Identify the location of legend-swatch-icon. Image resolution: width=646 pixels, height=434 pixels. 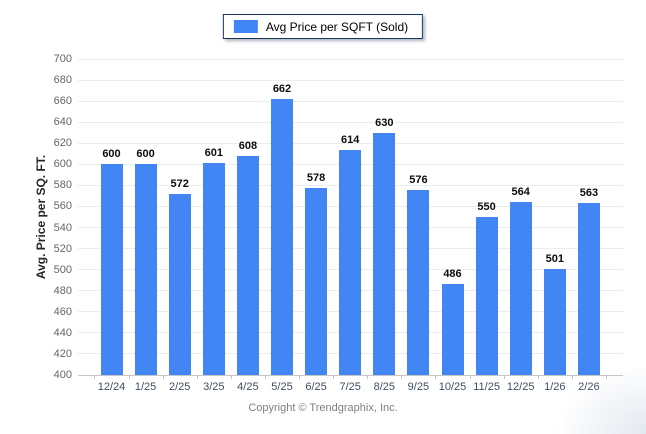
(245, 26).